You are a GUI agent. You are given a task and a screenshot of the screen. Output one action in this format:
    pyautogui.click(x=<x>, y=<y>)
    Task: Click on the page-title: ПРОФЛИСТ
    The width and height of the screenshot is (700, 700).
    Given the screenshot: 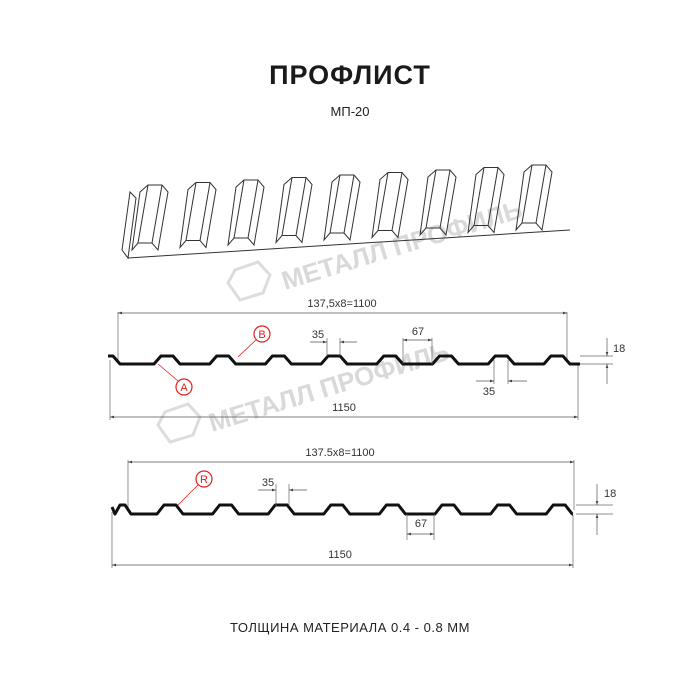 What is the action you would take?
    pyautogui.click(x=350, y=75)
    